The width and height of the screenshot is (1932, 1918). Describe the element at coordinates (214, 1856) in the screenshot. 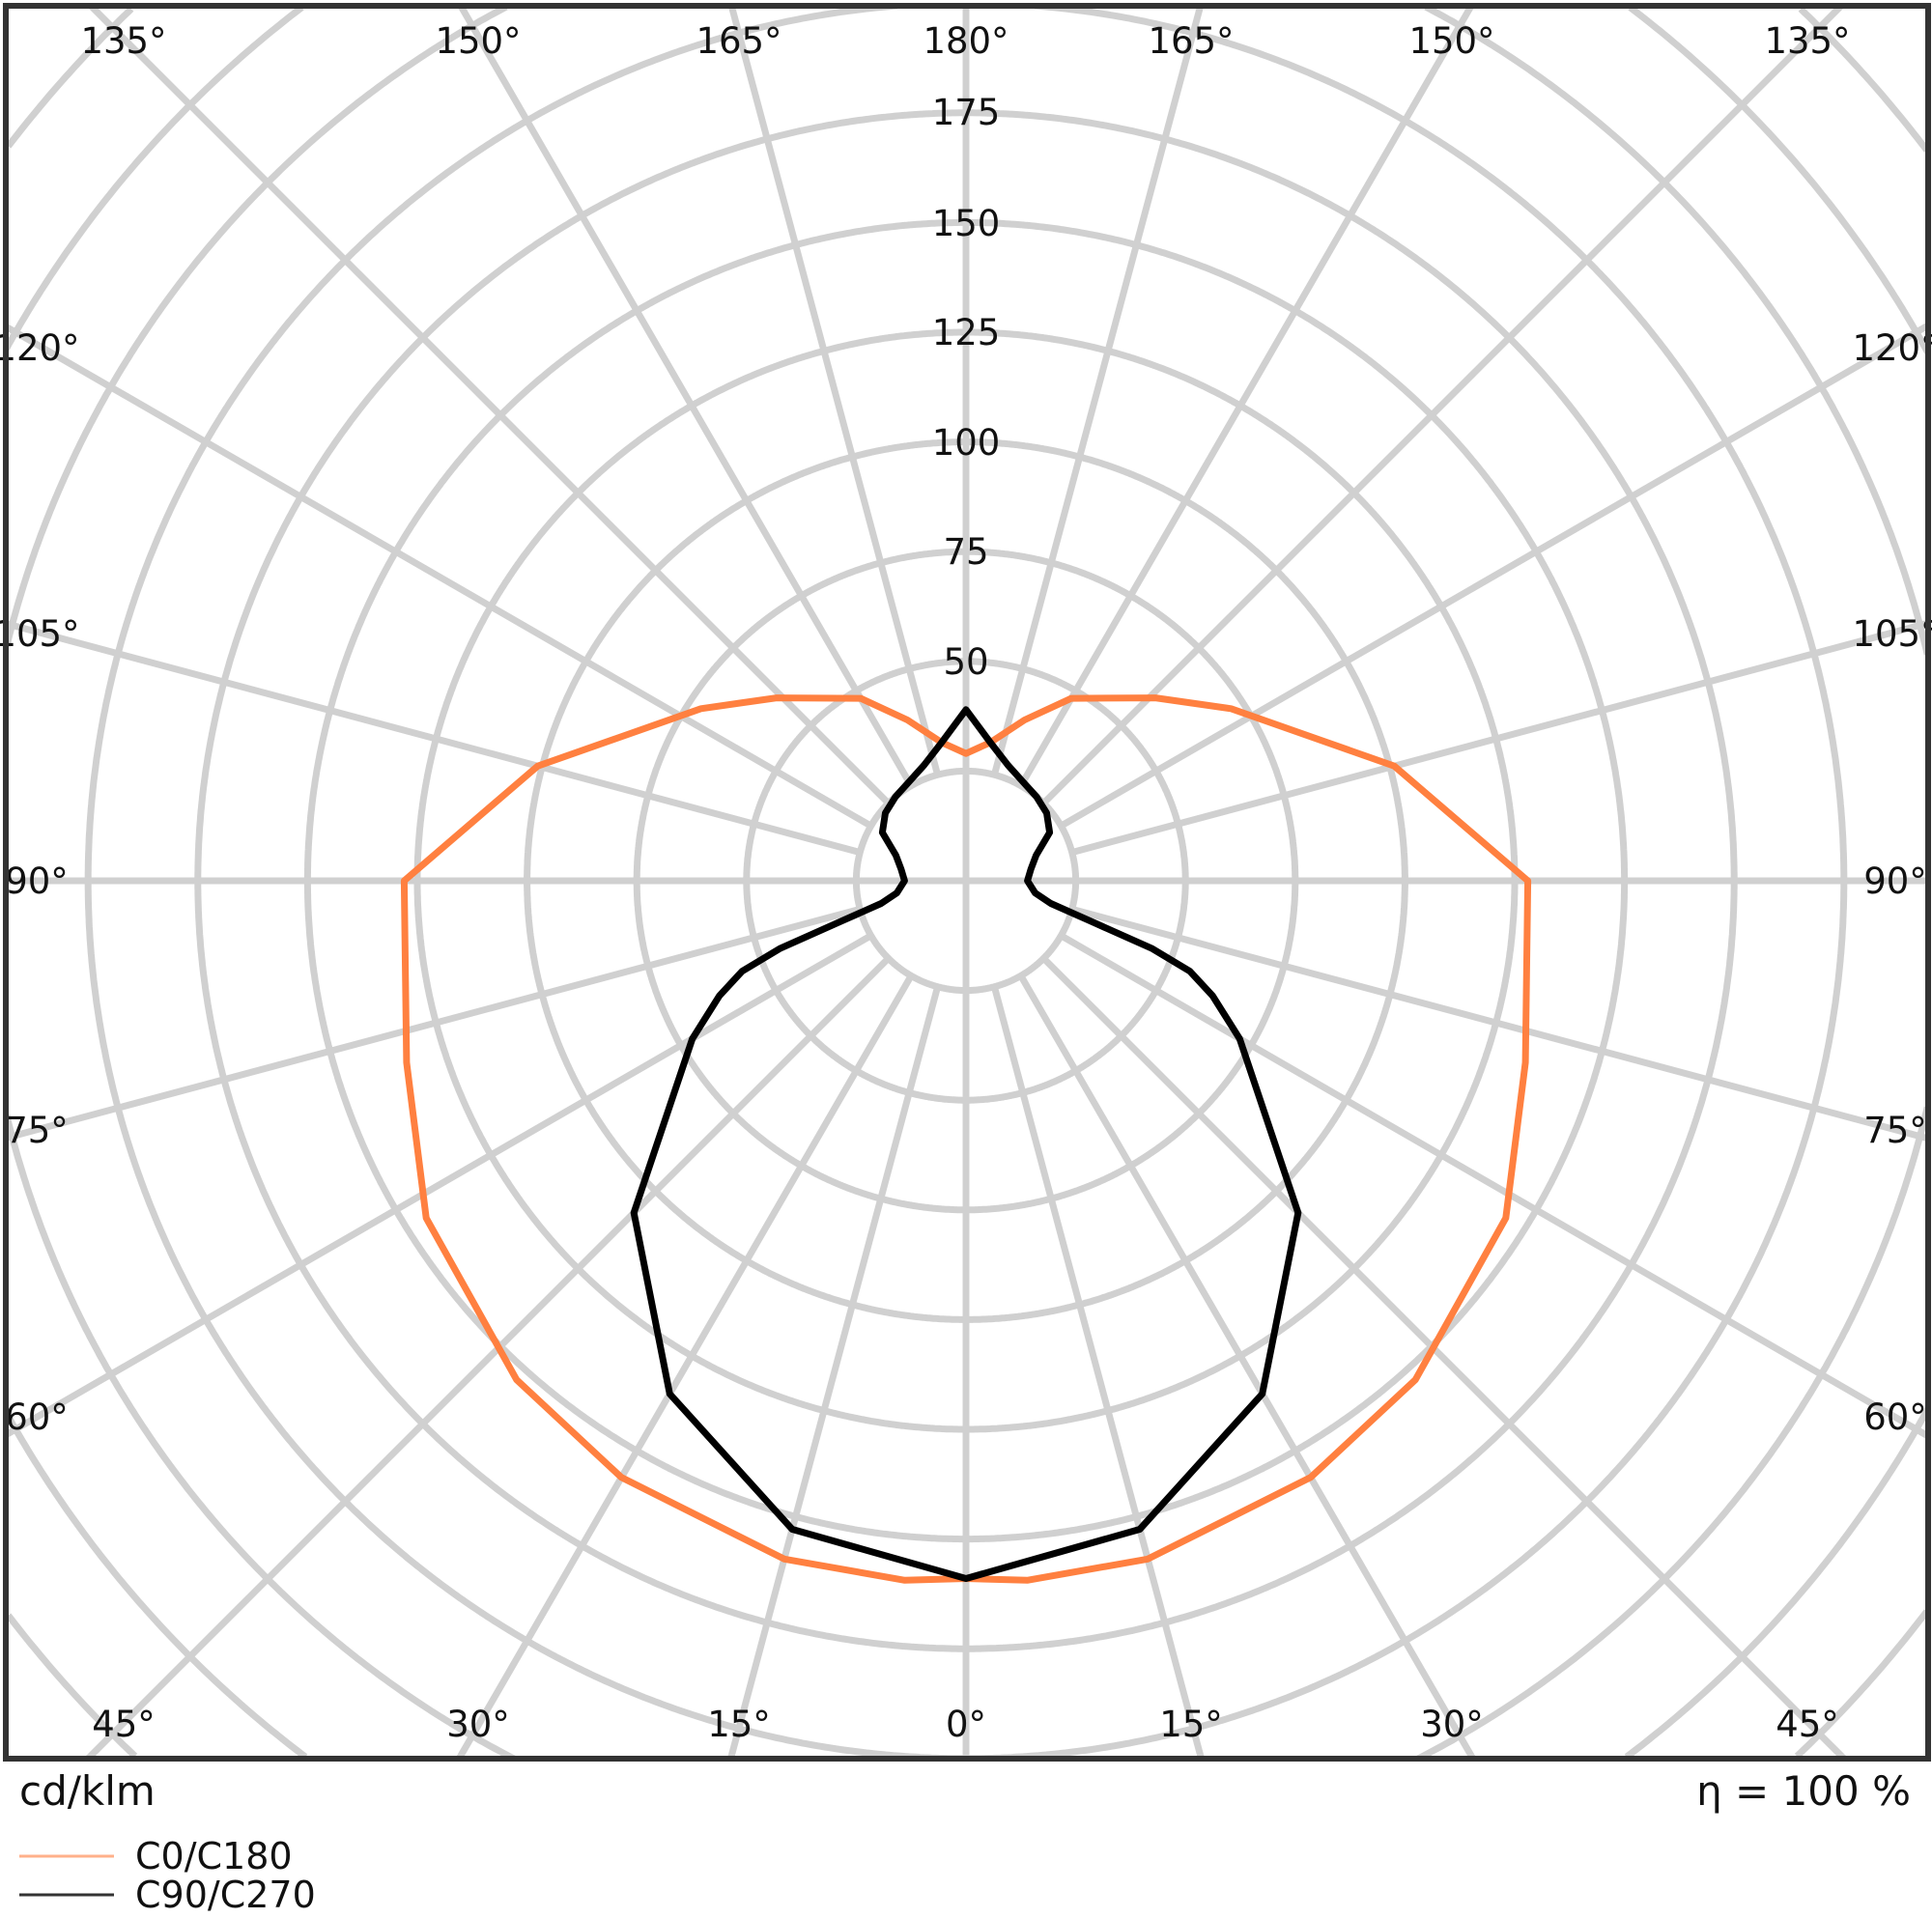

I see `legend-label-c0-c180: C0/C180` at that location.